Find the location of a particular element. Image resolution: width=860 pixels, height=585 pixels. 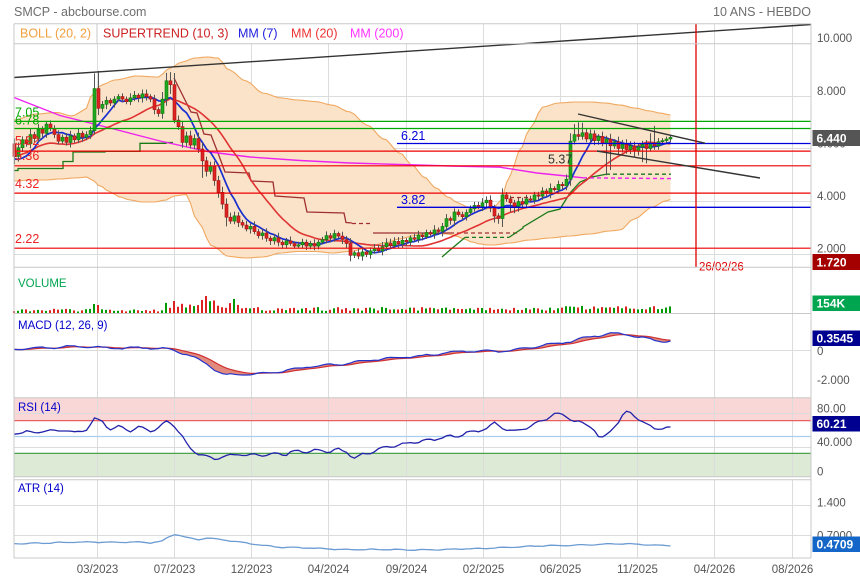

svg-text: 80.00 is located at coordinates (831, 410).